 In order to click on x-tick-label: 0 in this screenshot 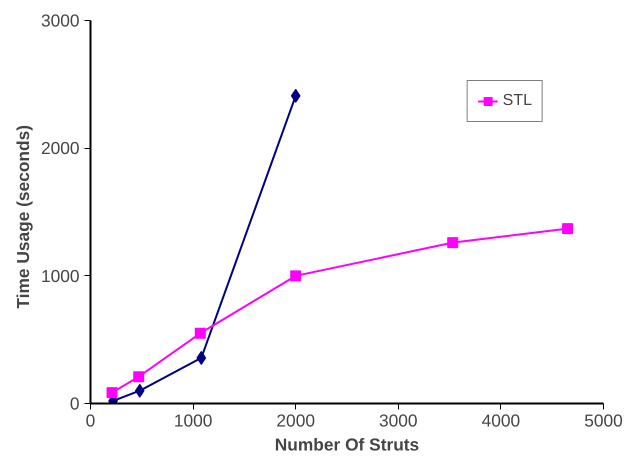, I will do `click(91, 420)`.